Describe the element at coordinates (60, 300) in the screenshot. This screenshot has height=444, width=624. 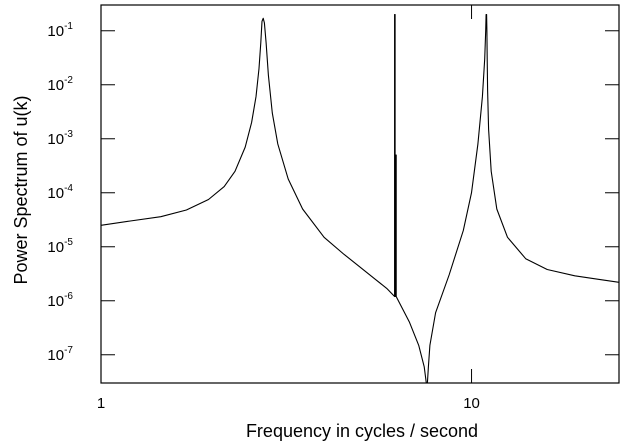
I see `y-tick-label: 10⁻⁶` at that location.